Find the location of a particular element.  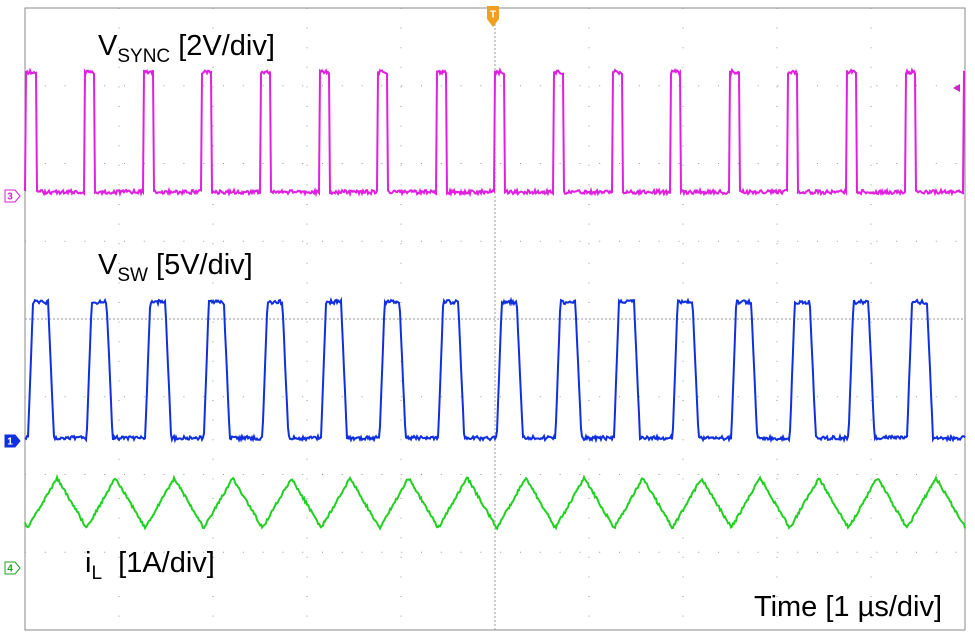

label-sub: SW is located at coordinates (132, 275).